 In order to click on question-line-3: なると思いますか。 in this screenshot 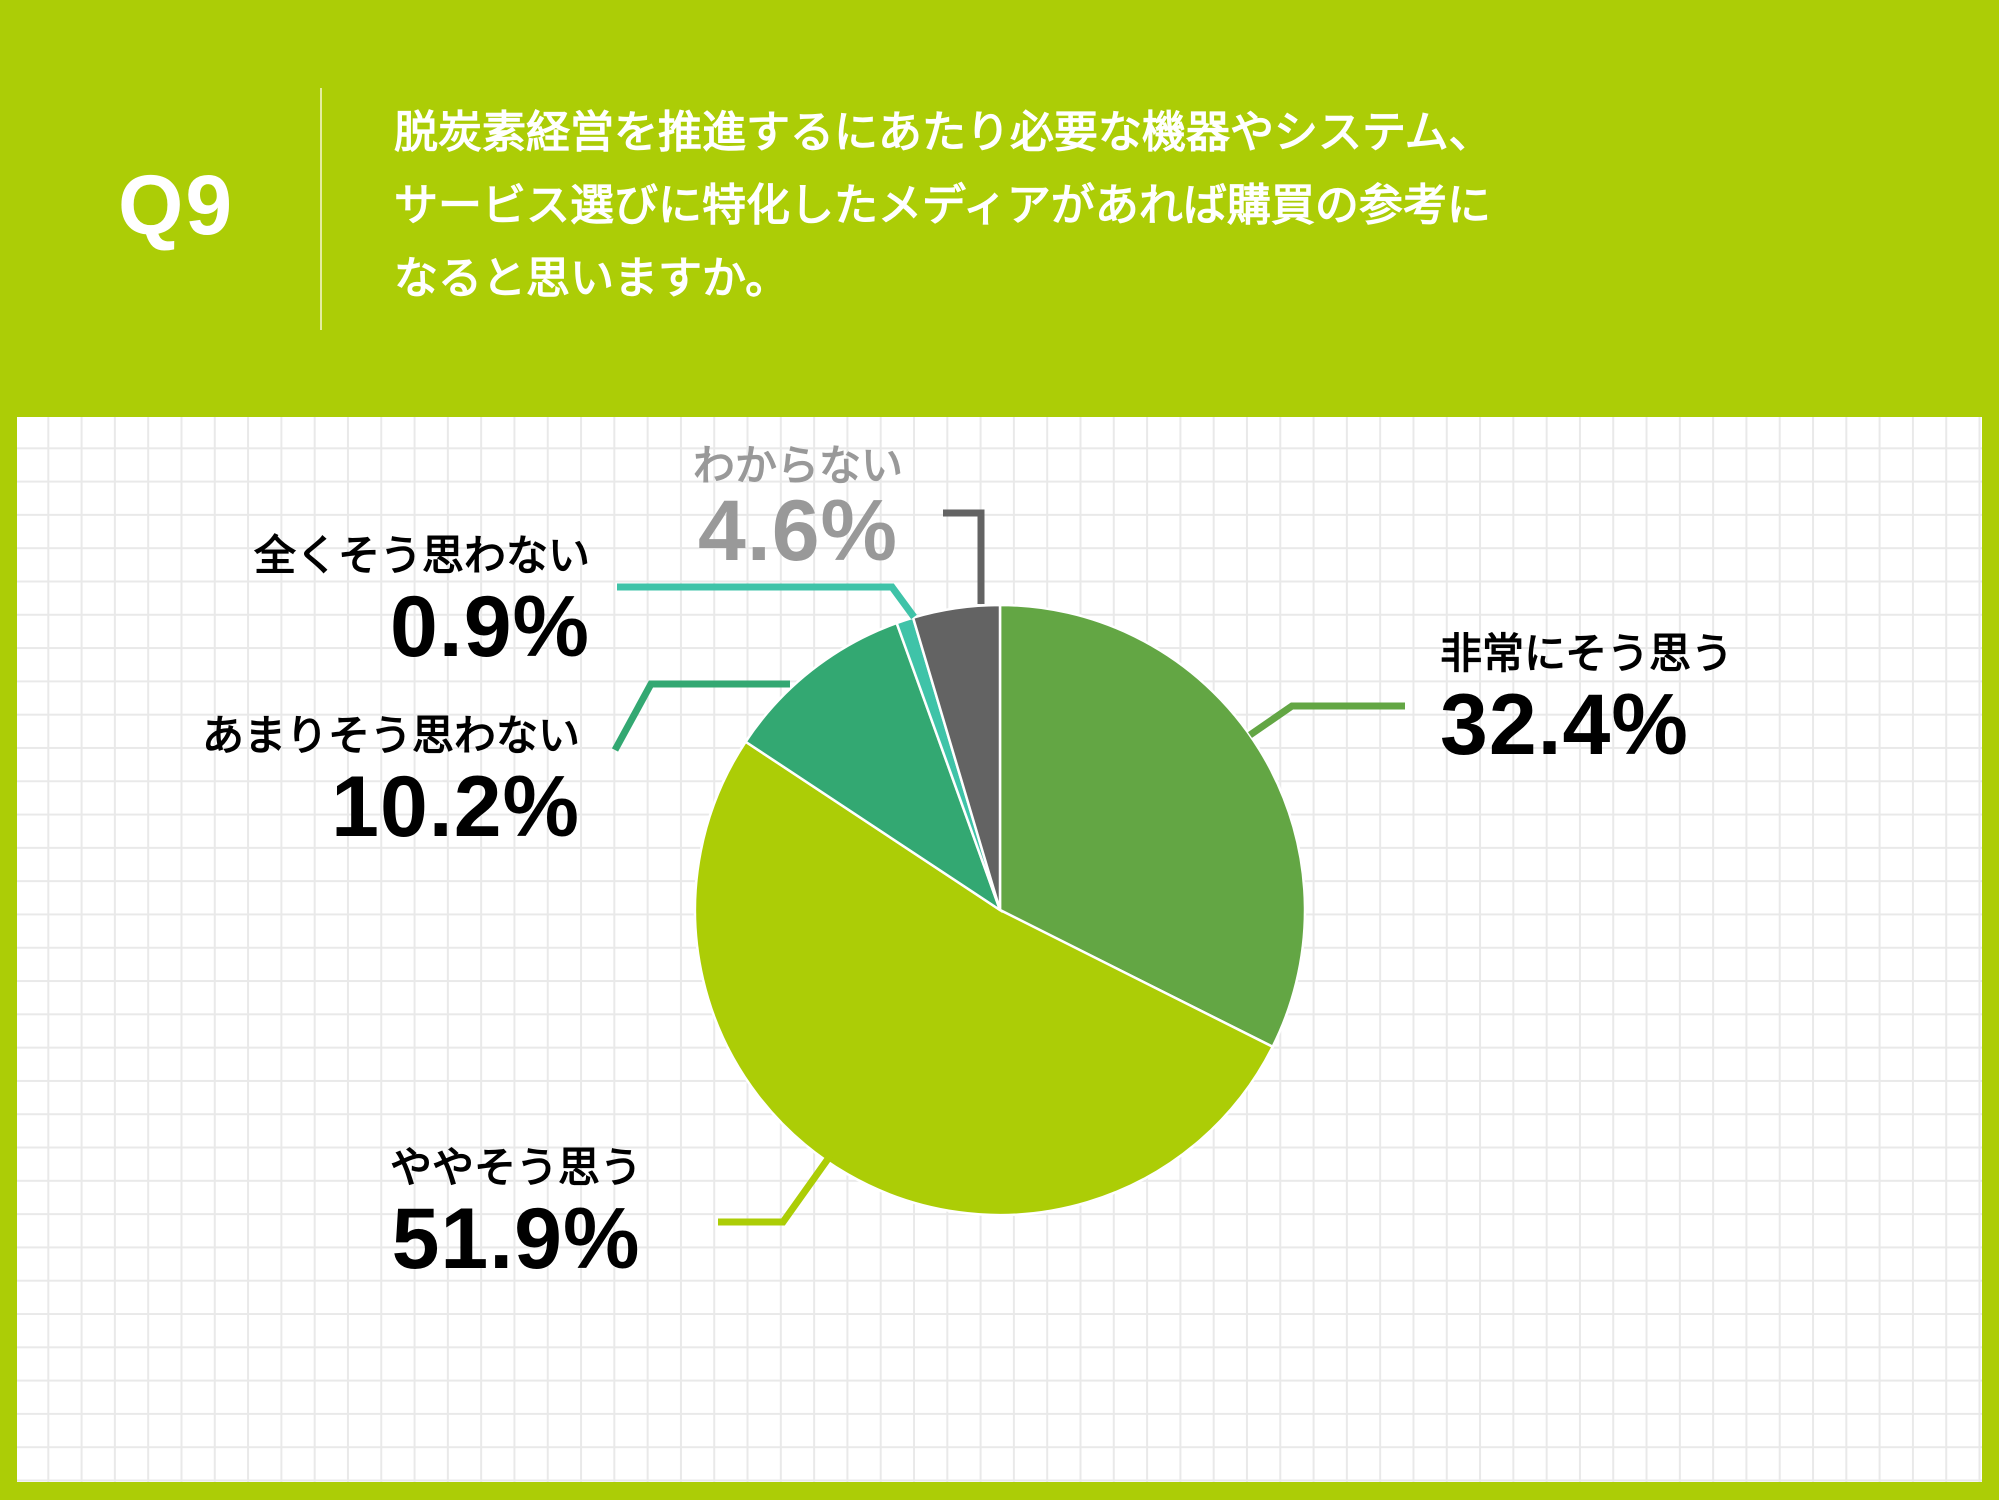, I will do `click(592, 278)`.